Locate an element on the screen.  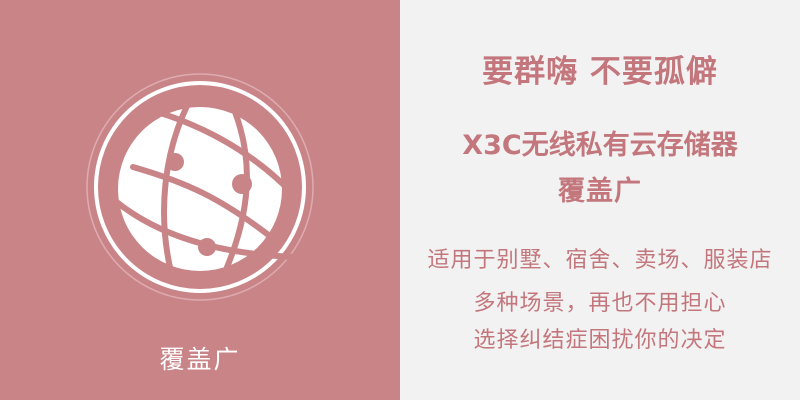
description-line-2: 多种场景，再也不用担心 is located at coordinates (600, 303).